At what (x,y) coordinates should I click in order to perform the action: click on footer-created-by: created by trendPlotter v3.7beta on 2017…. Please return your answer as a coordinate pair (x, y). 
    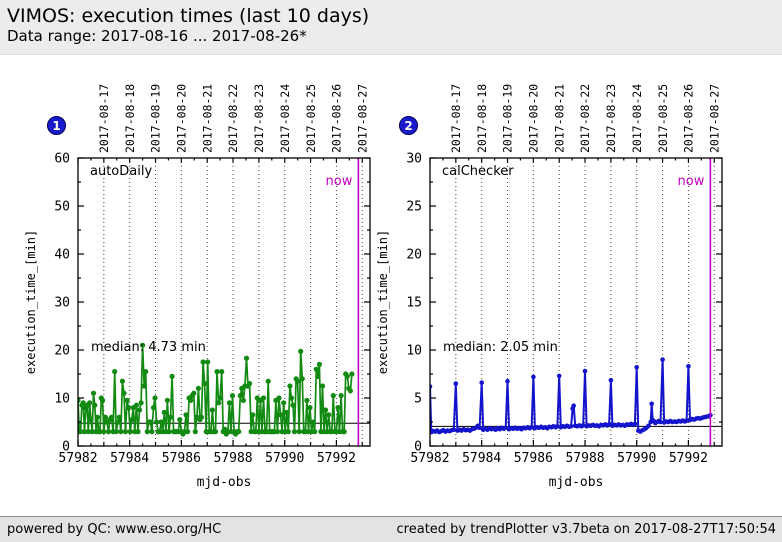
    Looking at the image, I should click on (586, 529).